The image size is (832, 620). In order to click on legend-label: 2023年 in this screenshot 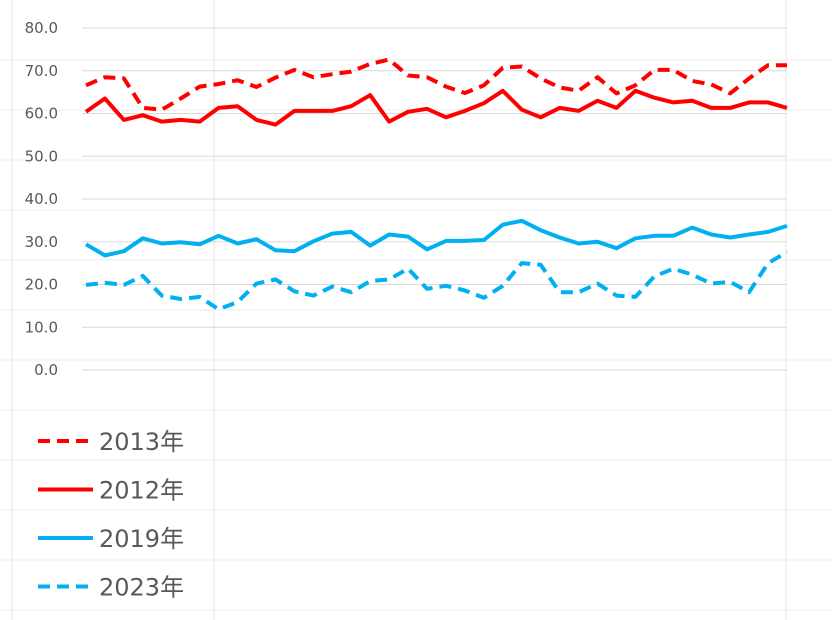, I will do `click(141, 588)`.